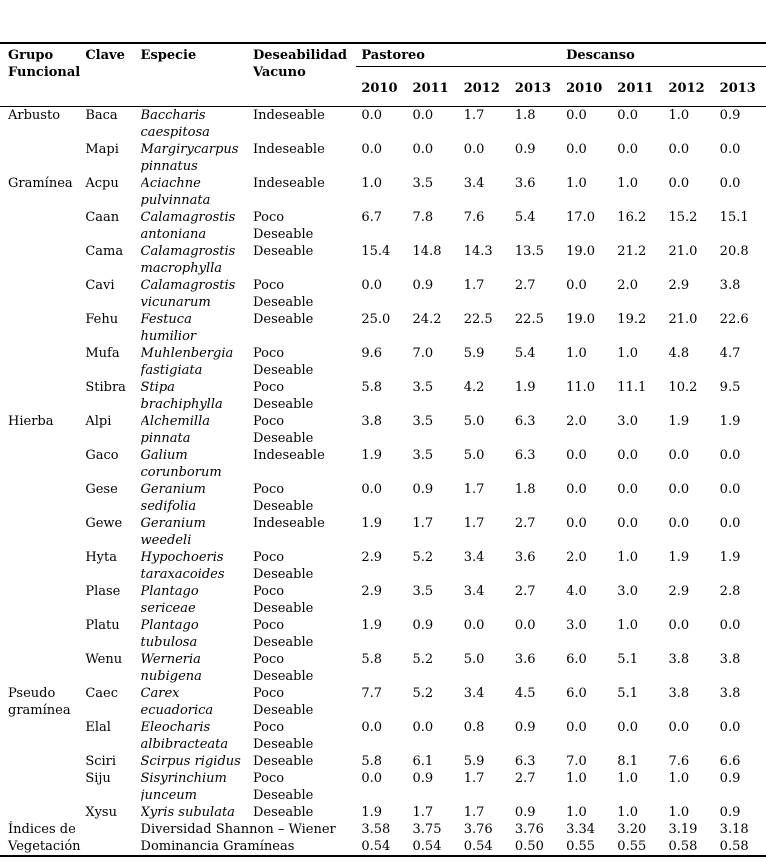  Describe the element at coordinates (576, 591) in the screenshot. I see `value-cell: 4.0` at that location.